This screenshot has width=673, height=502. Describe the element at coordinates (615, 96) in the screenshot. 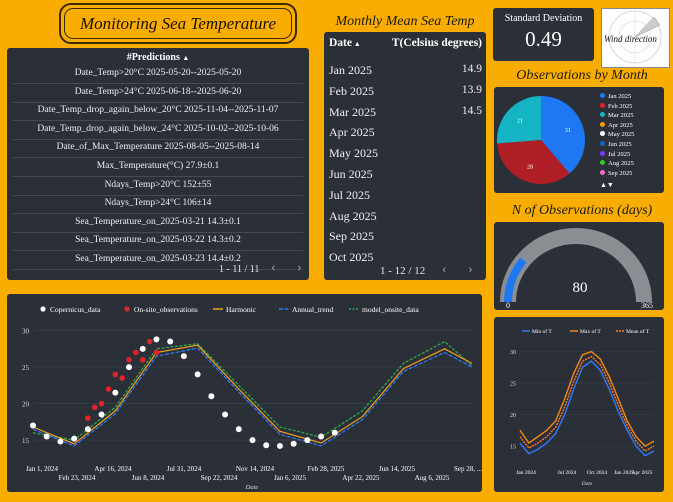

I see `pie-legend-item: Jan 2025` at that location.